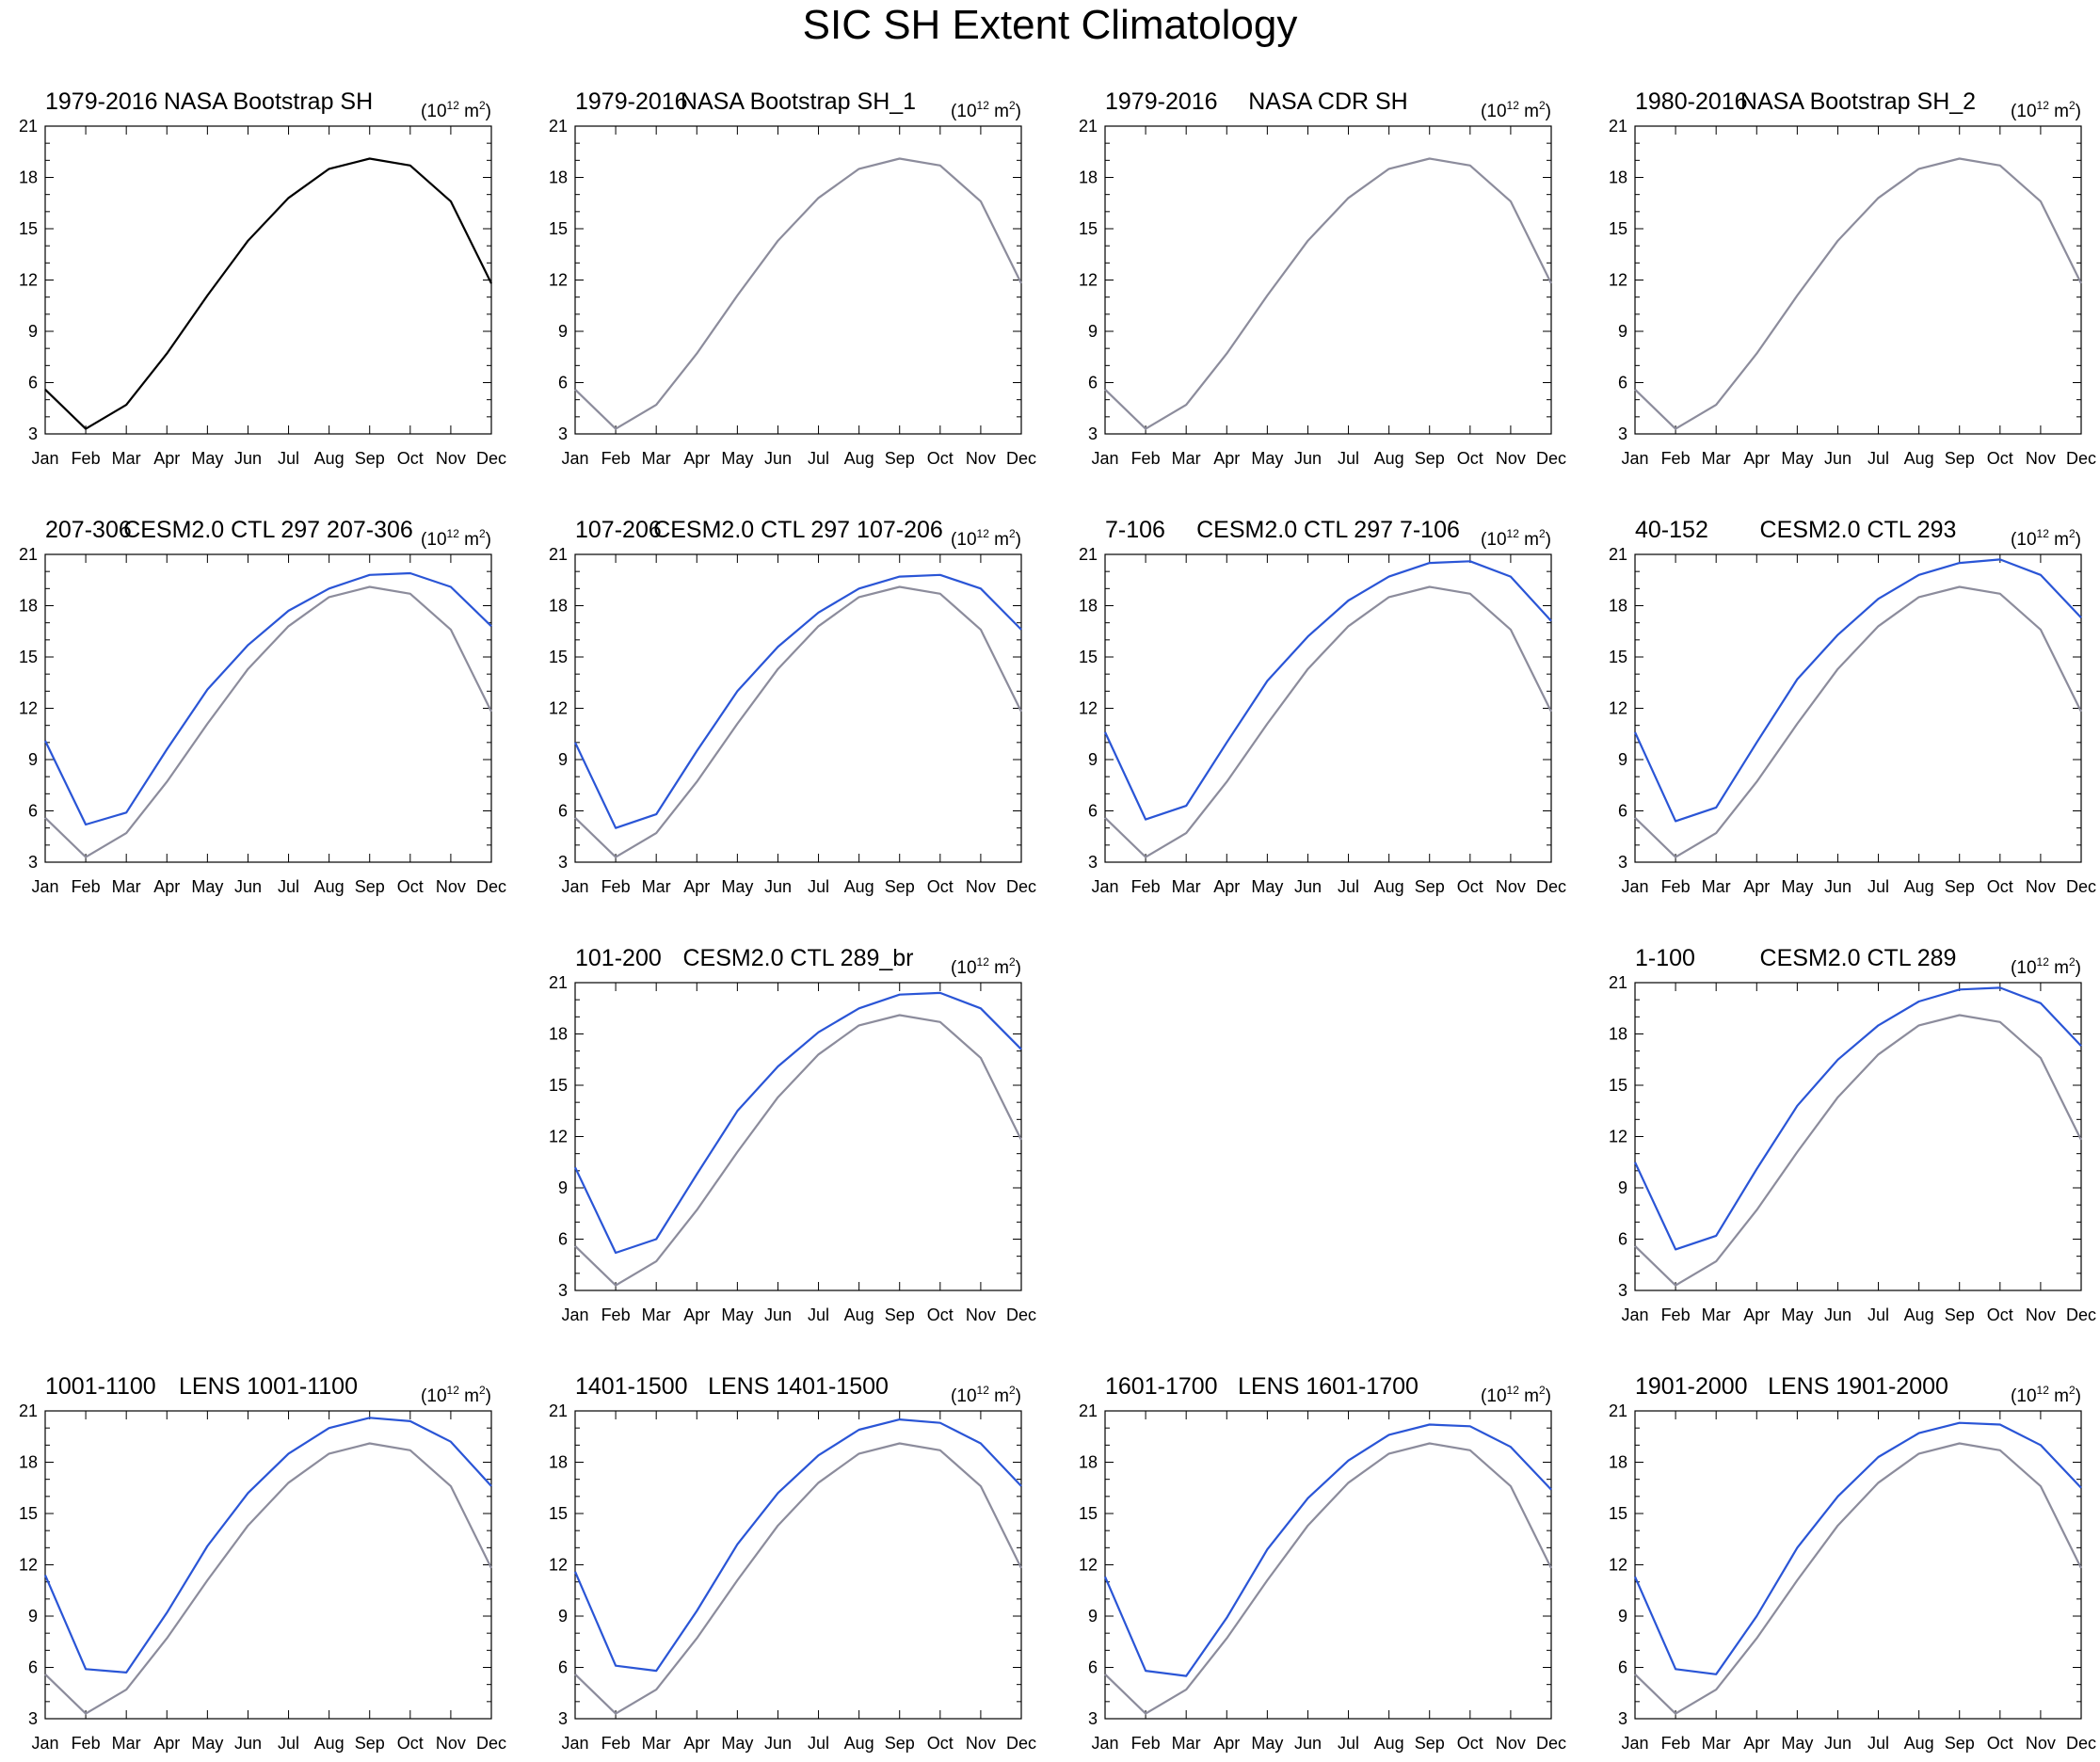 The height and width of the screenshot is (1762, 2100). I want to click on x-tick-label: Jan, so click(1634, 1314).